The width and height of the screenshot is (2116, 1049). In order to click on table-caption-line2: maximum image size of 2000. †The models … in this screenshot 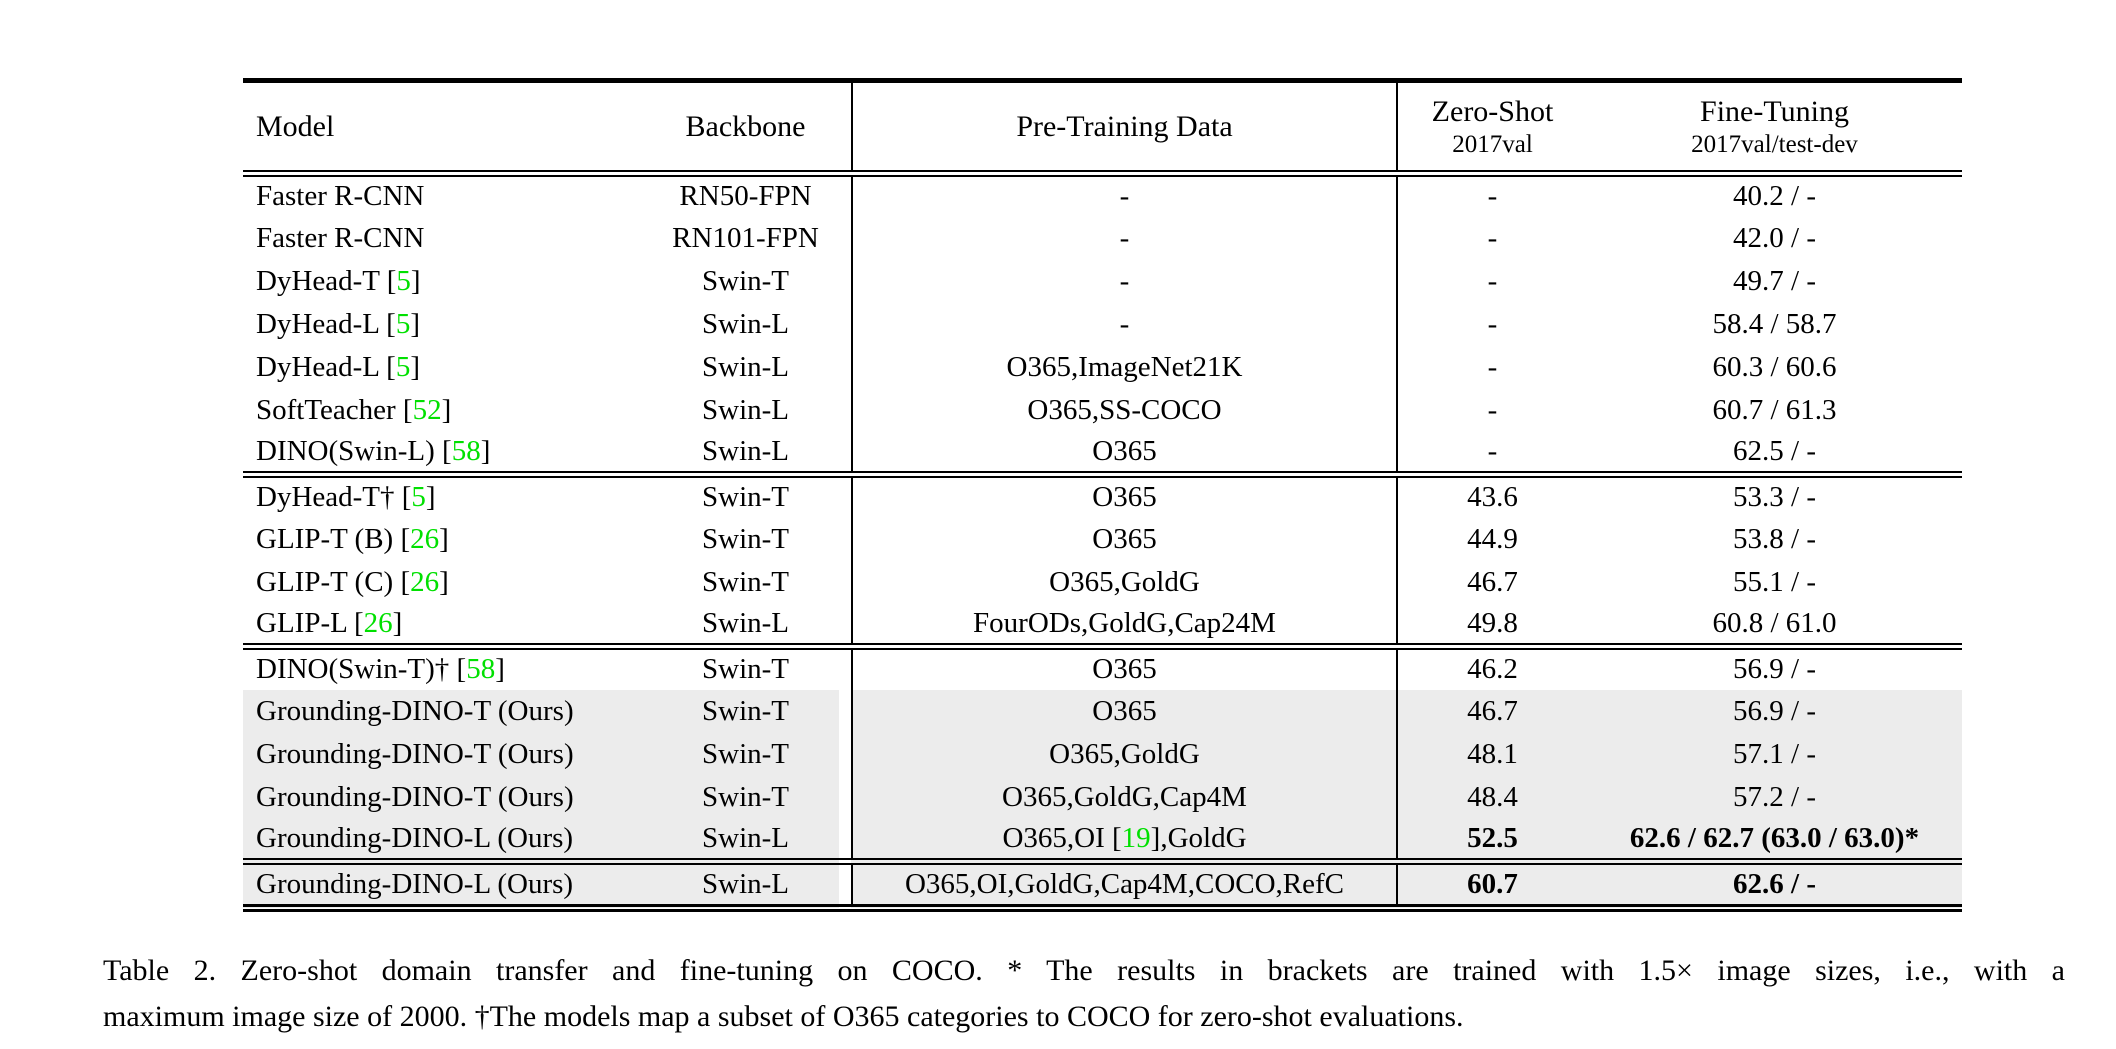, I will do `click(783, 1016)`.